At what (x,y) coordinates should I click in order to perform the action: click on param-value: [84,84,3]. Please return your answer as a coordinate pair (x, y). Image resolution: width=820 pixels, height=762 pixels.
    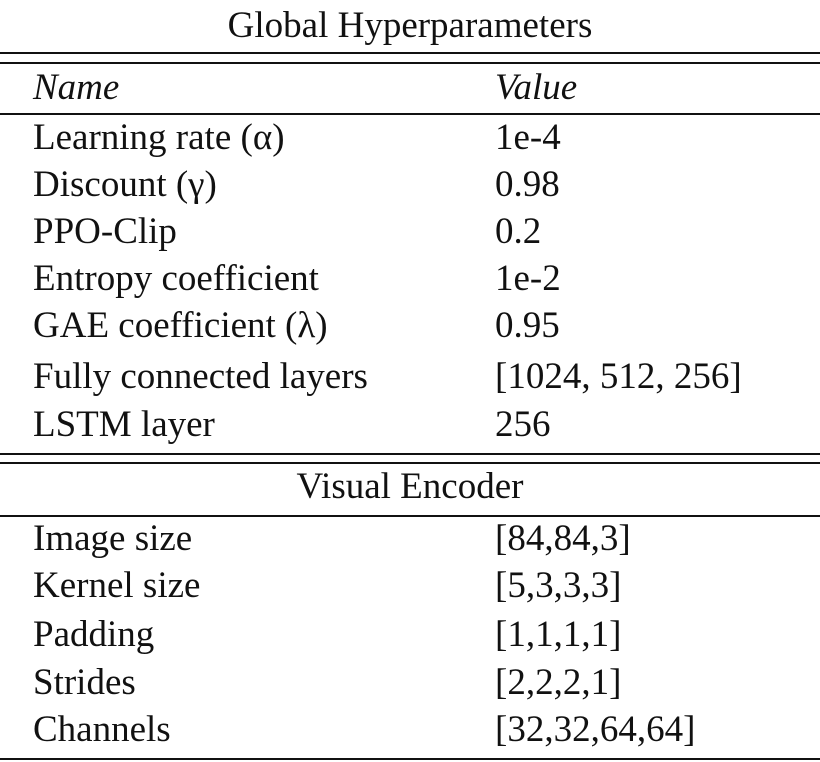
    Looking at the image, I should click on (563, 538).